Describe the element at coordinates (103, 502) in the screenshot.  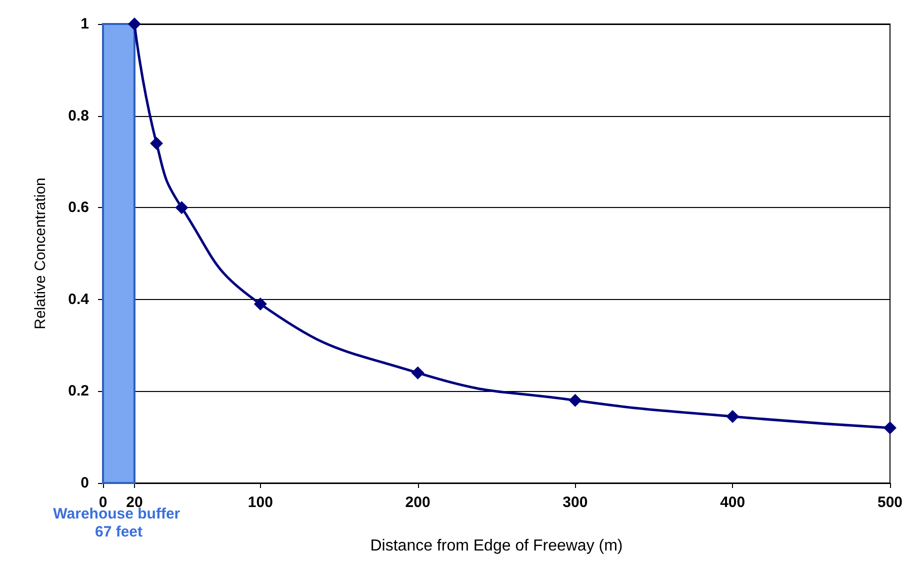
I see `x-tick-label: 0` at that location.